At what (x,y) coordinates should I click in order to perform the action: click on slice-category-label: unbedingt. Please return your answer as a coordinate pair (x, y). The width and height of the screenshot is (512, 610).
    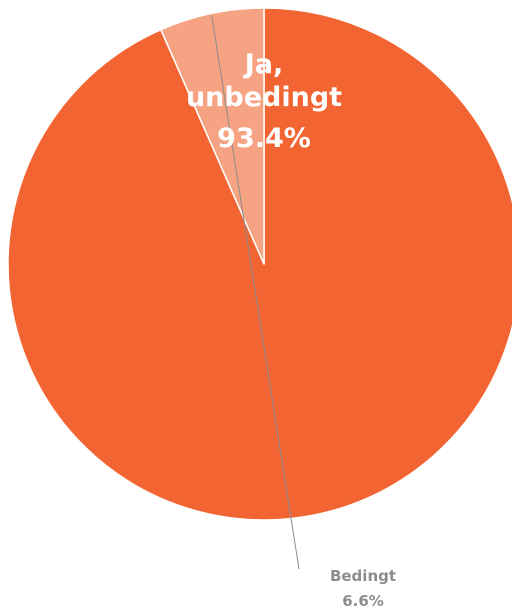
    Looking at the image, I should click on (264, 97).